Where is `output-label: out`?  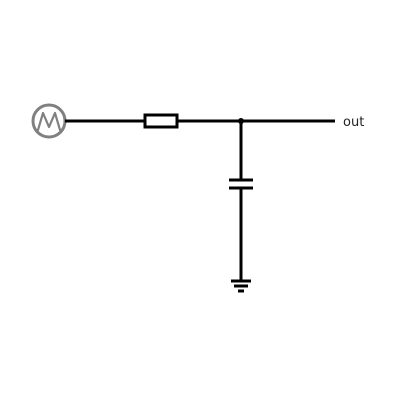
output-label: out is located at coordinates (353, 122).